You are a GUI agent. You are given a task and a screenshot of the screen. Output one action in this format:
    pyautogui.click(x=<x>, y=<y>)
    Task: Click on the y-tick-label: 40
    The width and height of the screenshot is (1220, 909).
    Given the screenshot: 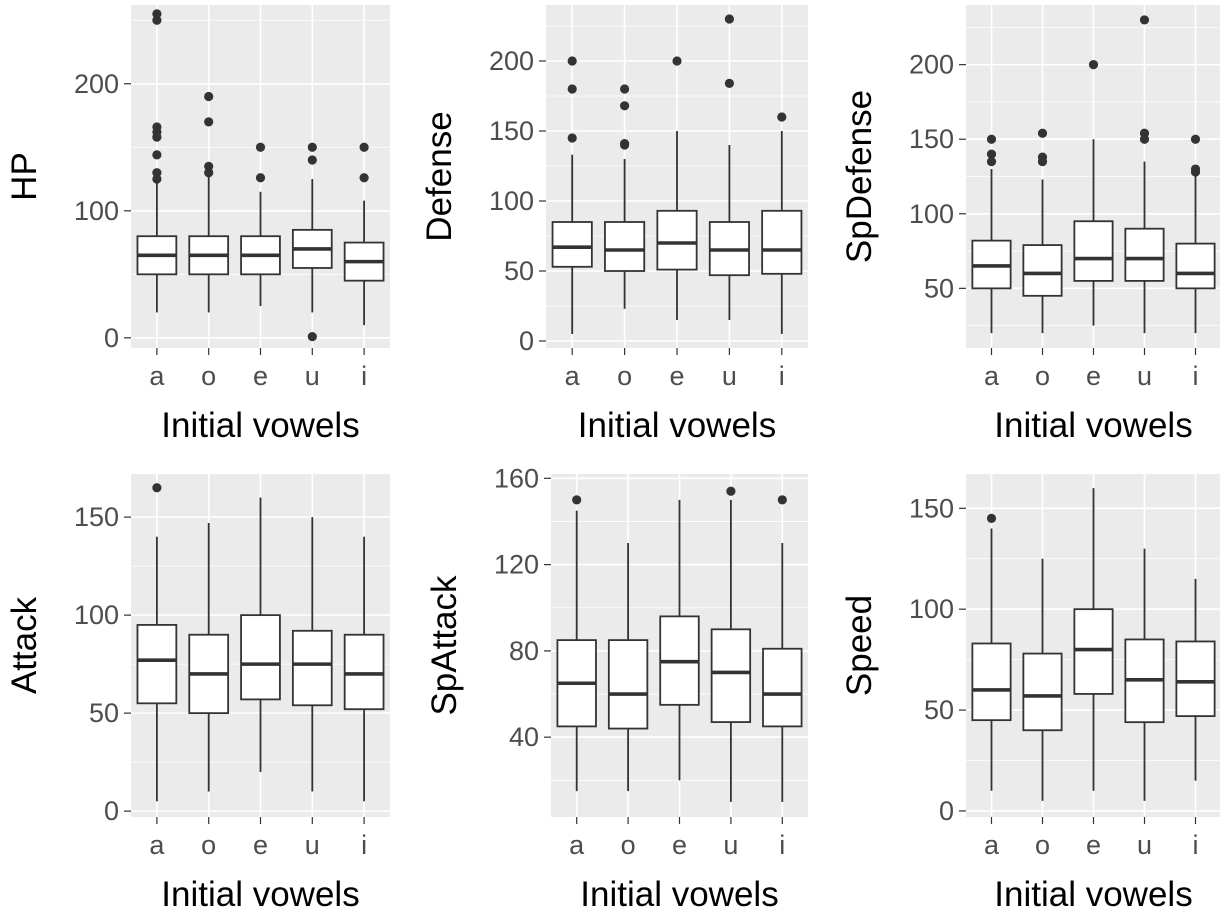 What is the action you would take?
    pyautogui.click(x=524, y=737)
    